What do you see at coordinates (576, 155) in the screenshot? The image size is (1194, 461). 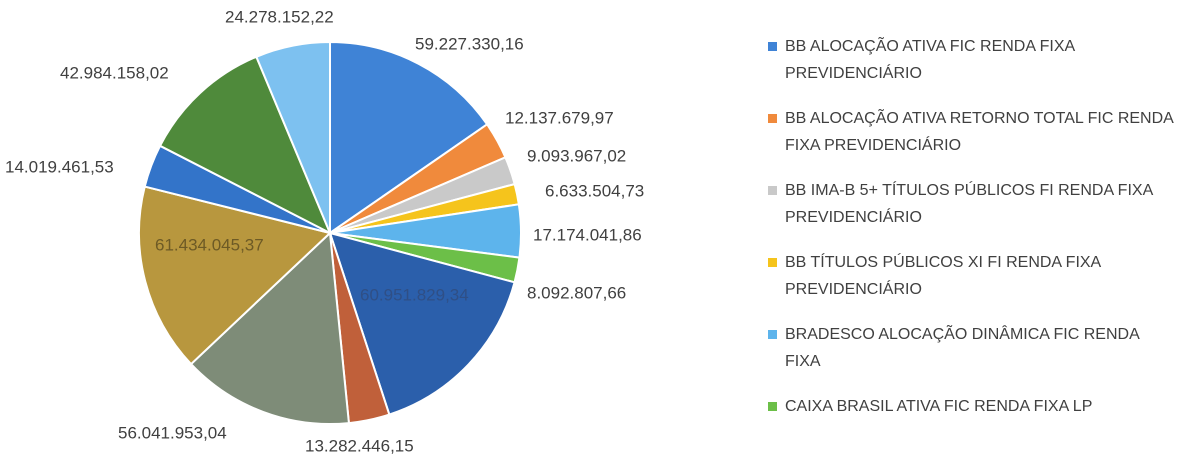 I see `data-label: 9.093.967,02` at bounding box center [576, 155].